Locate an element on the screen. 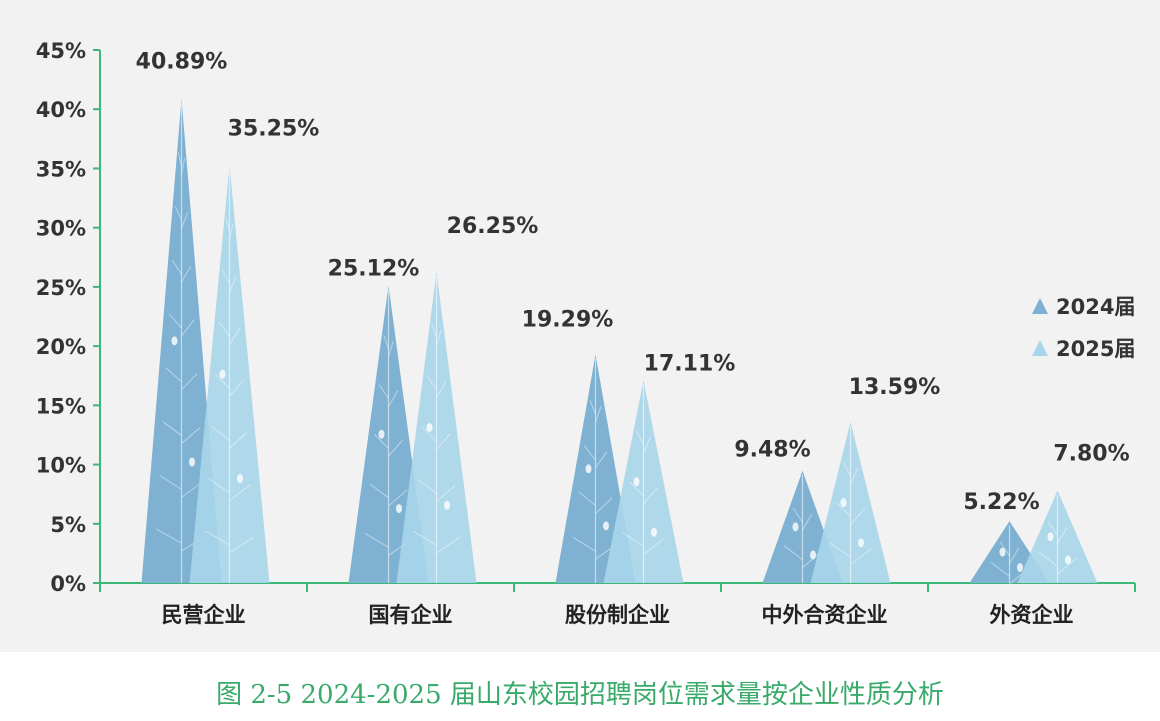 The image size is (1160, 721). y-tick-label: 15% is located at coordinates (61, 406).